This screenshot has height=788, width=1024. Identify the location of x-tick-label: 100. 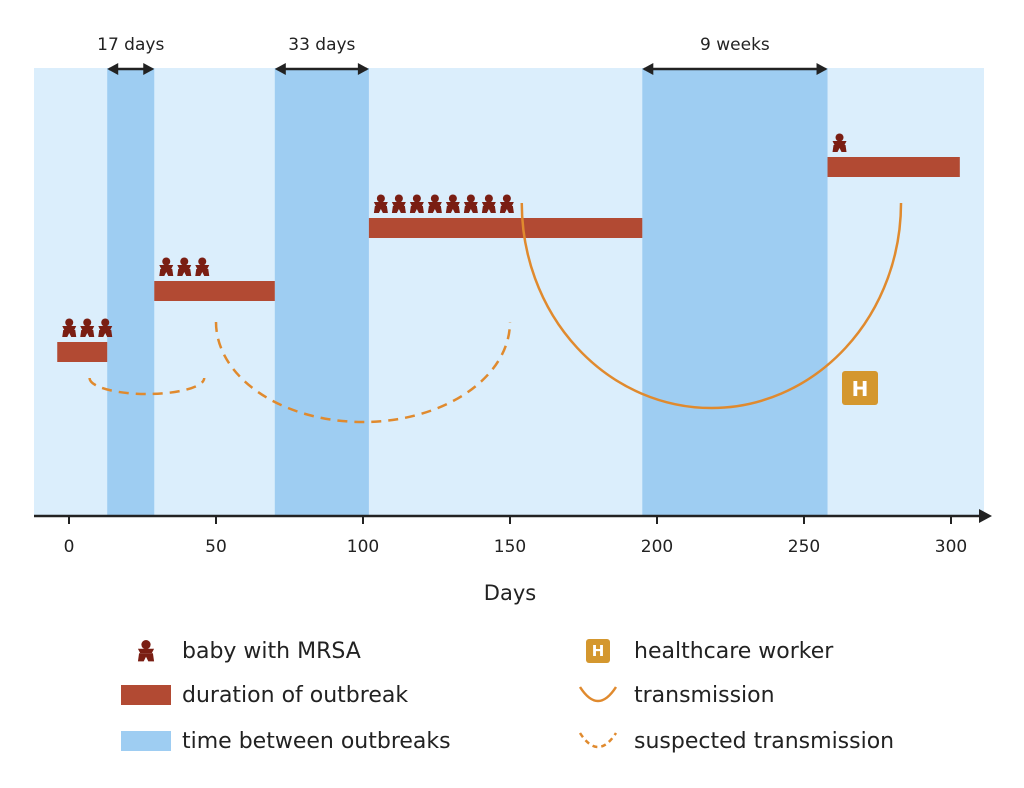
(363, 547).